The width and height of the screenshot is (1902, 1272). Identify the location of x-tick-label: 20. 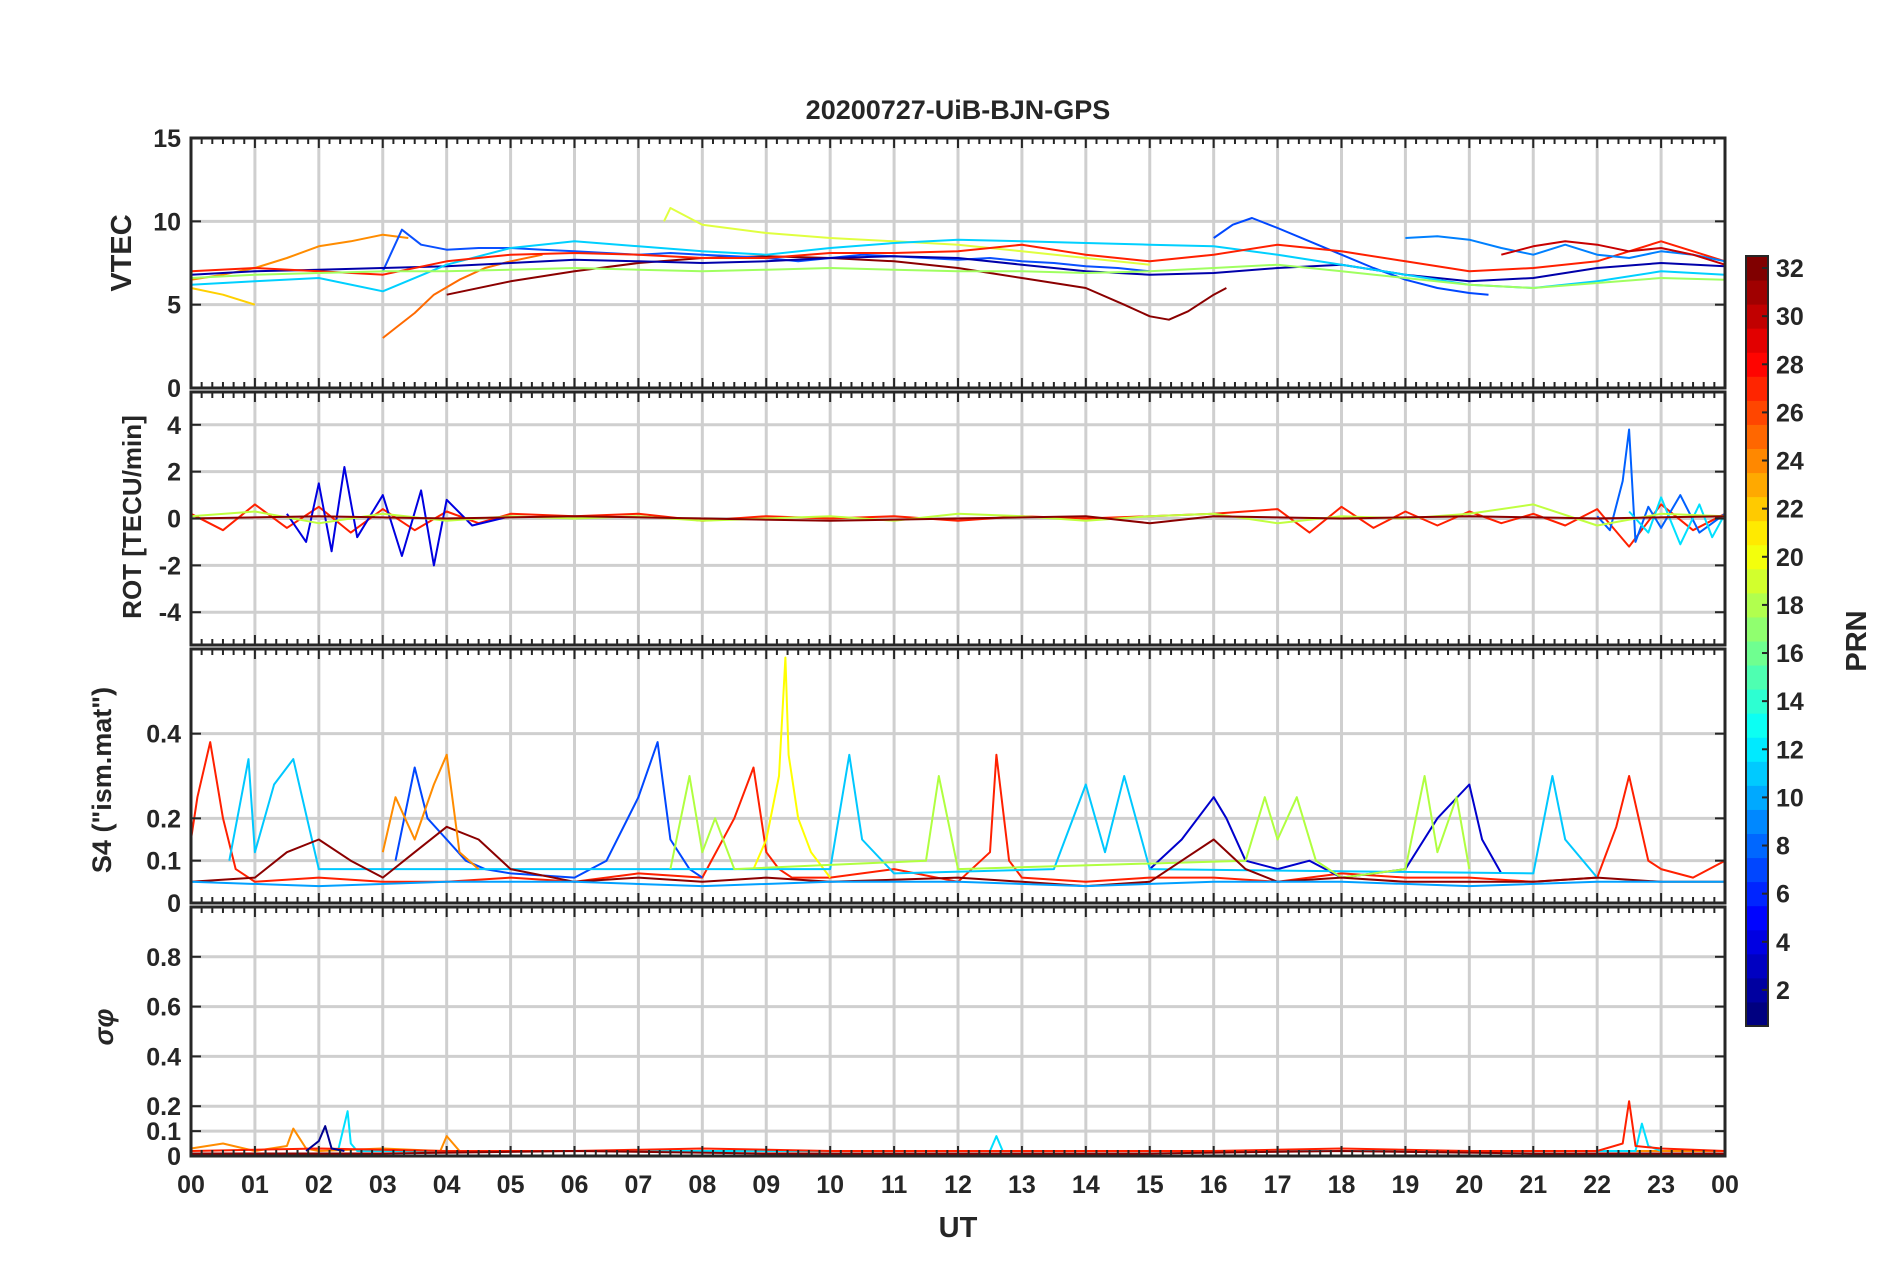
(1469, 1185).